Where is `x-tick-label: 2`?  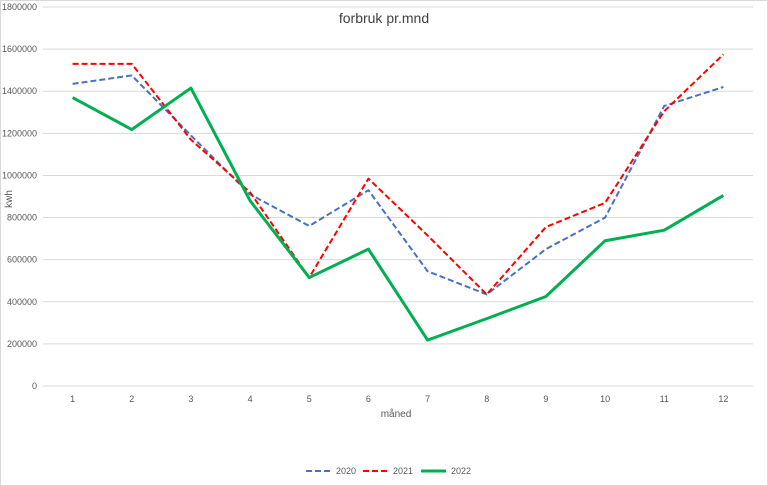 x-tick-label: 2 is located at coordinates (131, 399).